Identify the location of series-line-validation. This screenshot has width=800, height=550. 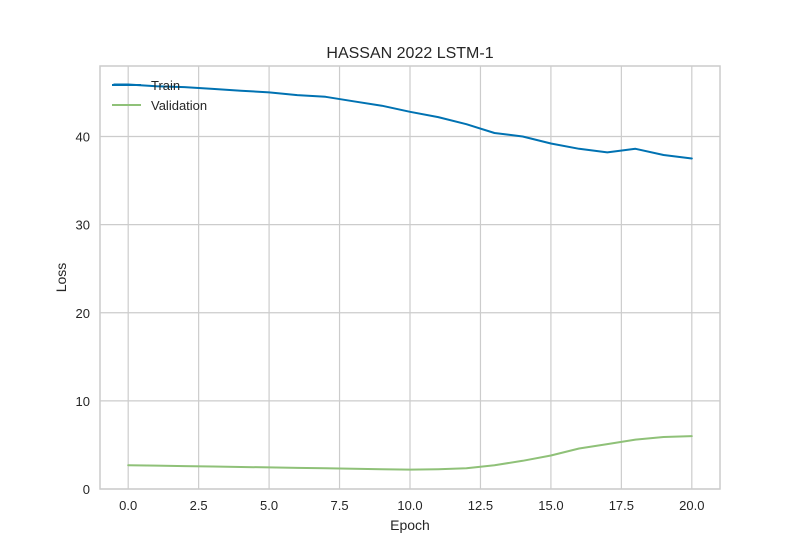
(410, 453).